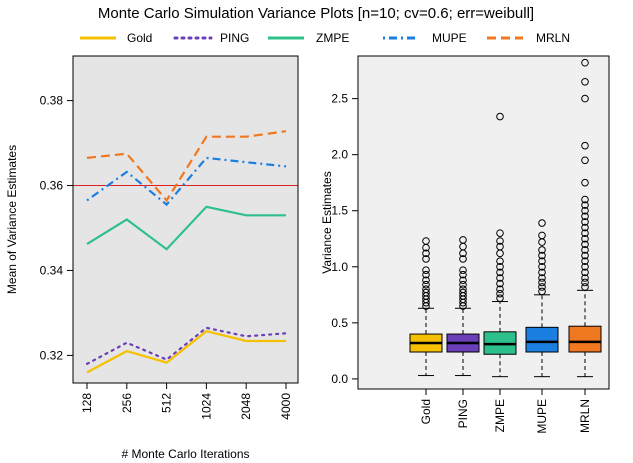 The width and height of the screenshot is (633, 463). What do you see at coordinates (500, 415) in the screenshot?
I see `right-x-tick-label: ZMPE` at bounding box center [500, 415].